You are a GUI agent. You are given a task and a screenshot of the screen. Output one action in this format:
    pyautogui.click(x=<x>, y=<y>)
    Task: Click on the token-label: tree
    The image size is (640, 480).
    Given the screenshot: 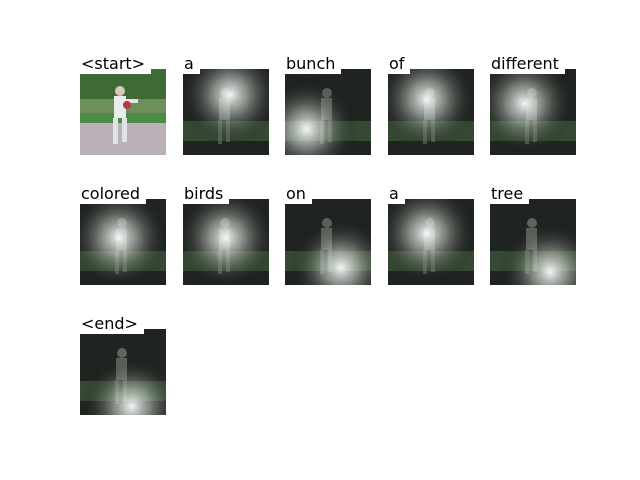 What is the action you would take?
    pyautogui.click(x=510, y=193)
    